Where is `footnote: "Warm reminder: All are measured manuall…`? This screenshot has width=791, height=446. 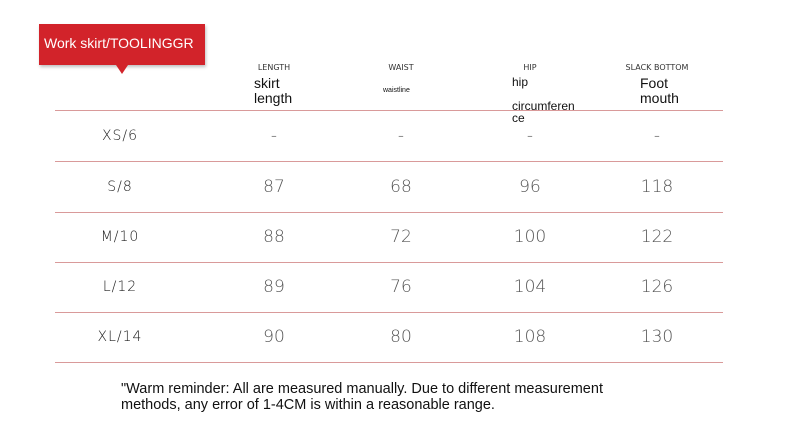 footnote: "Warm reminder: All are measured manuall… is located at coordinates (362, 397).